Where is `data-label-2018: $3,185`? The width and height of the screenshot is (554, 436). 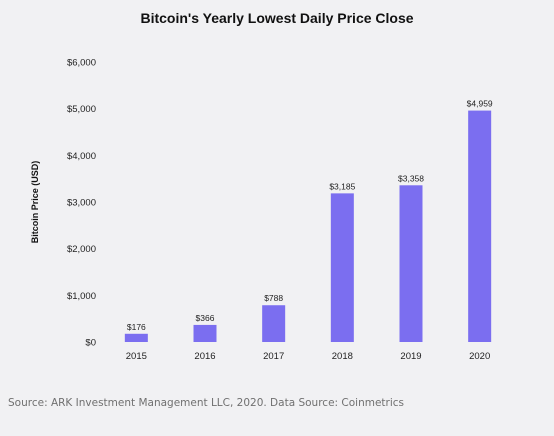 data-label-2018: $3,185 is located at coordinates (342, 186).